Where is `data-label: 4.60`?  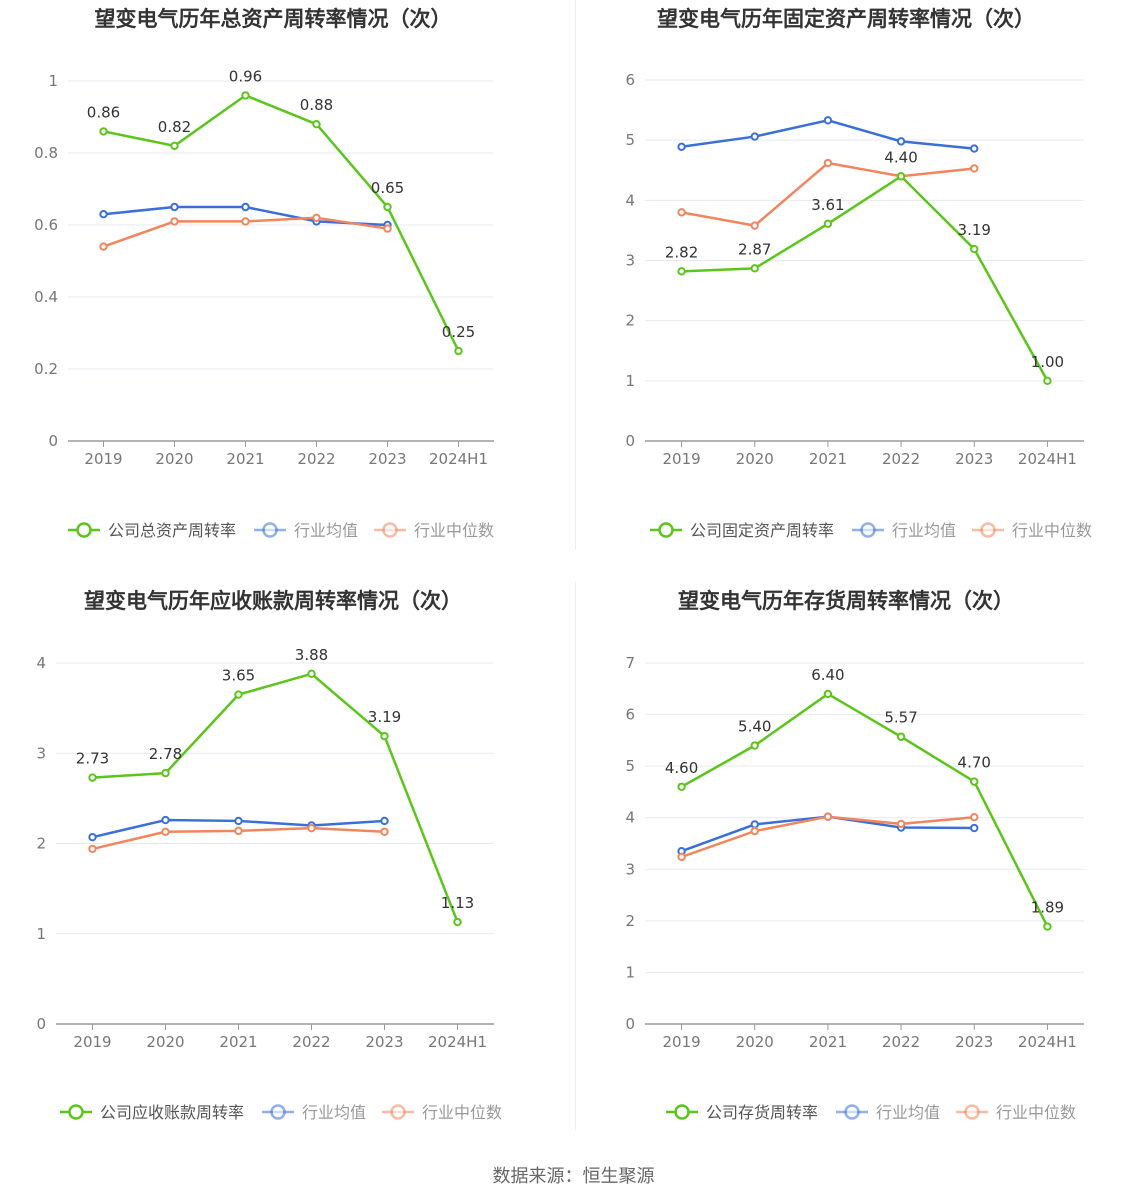
data-label: 4.60 is located at coordinates (681, 768).